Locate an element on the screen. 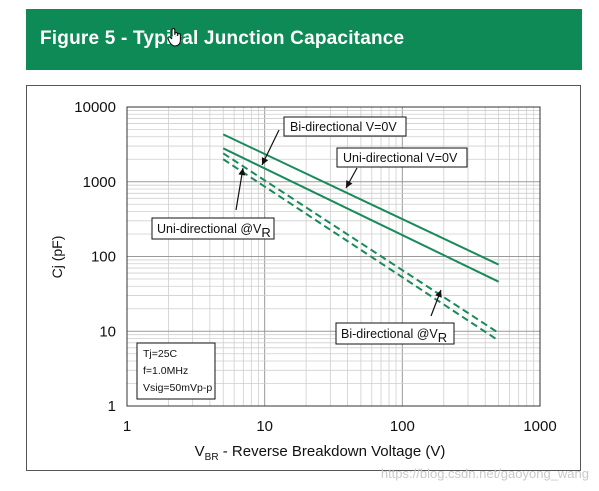 Image resolution: width=599 pixels, height=491 pixels. x-axis-label: VBR - Reverse Breakdown Voltage (V) is located at coordinates (320, 453).